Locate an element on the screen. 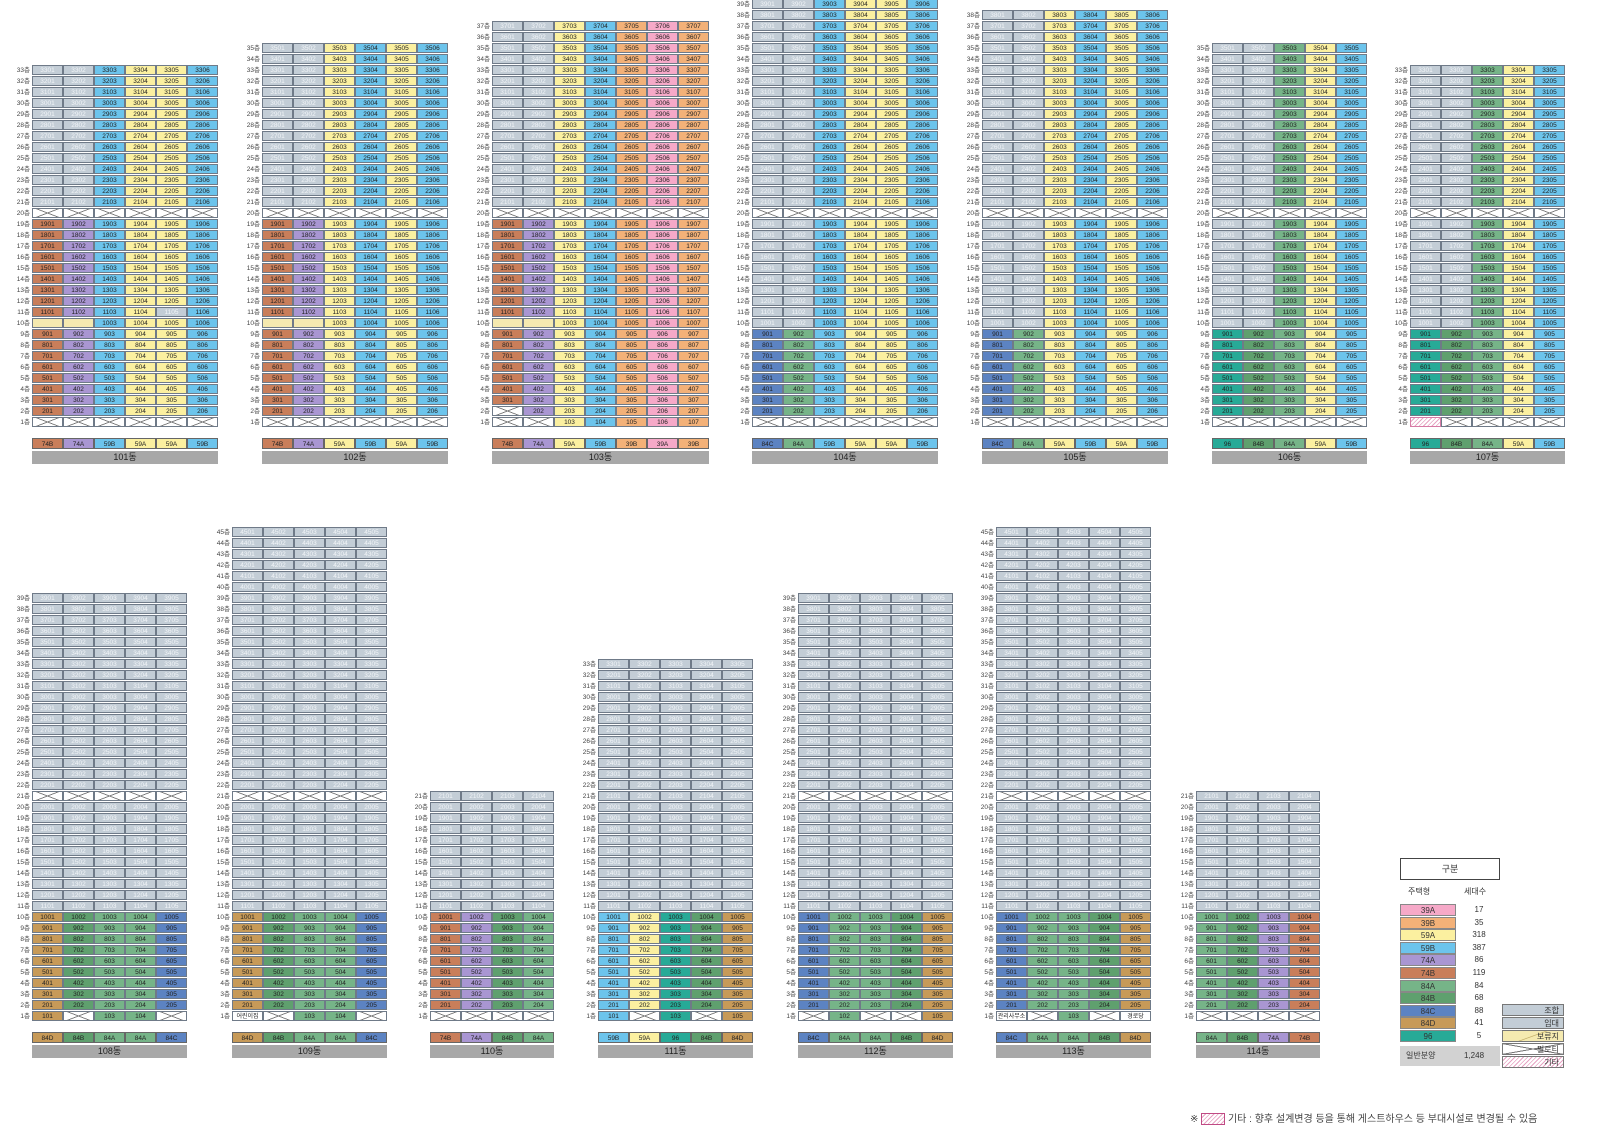 This screenshot has height=1134, width=1600. floor-label: 12층 is located at coordinates (421, 895).